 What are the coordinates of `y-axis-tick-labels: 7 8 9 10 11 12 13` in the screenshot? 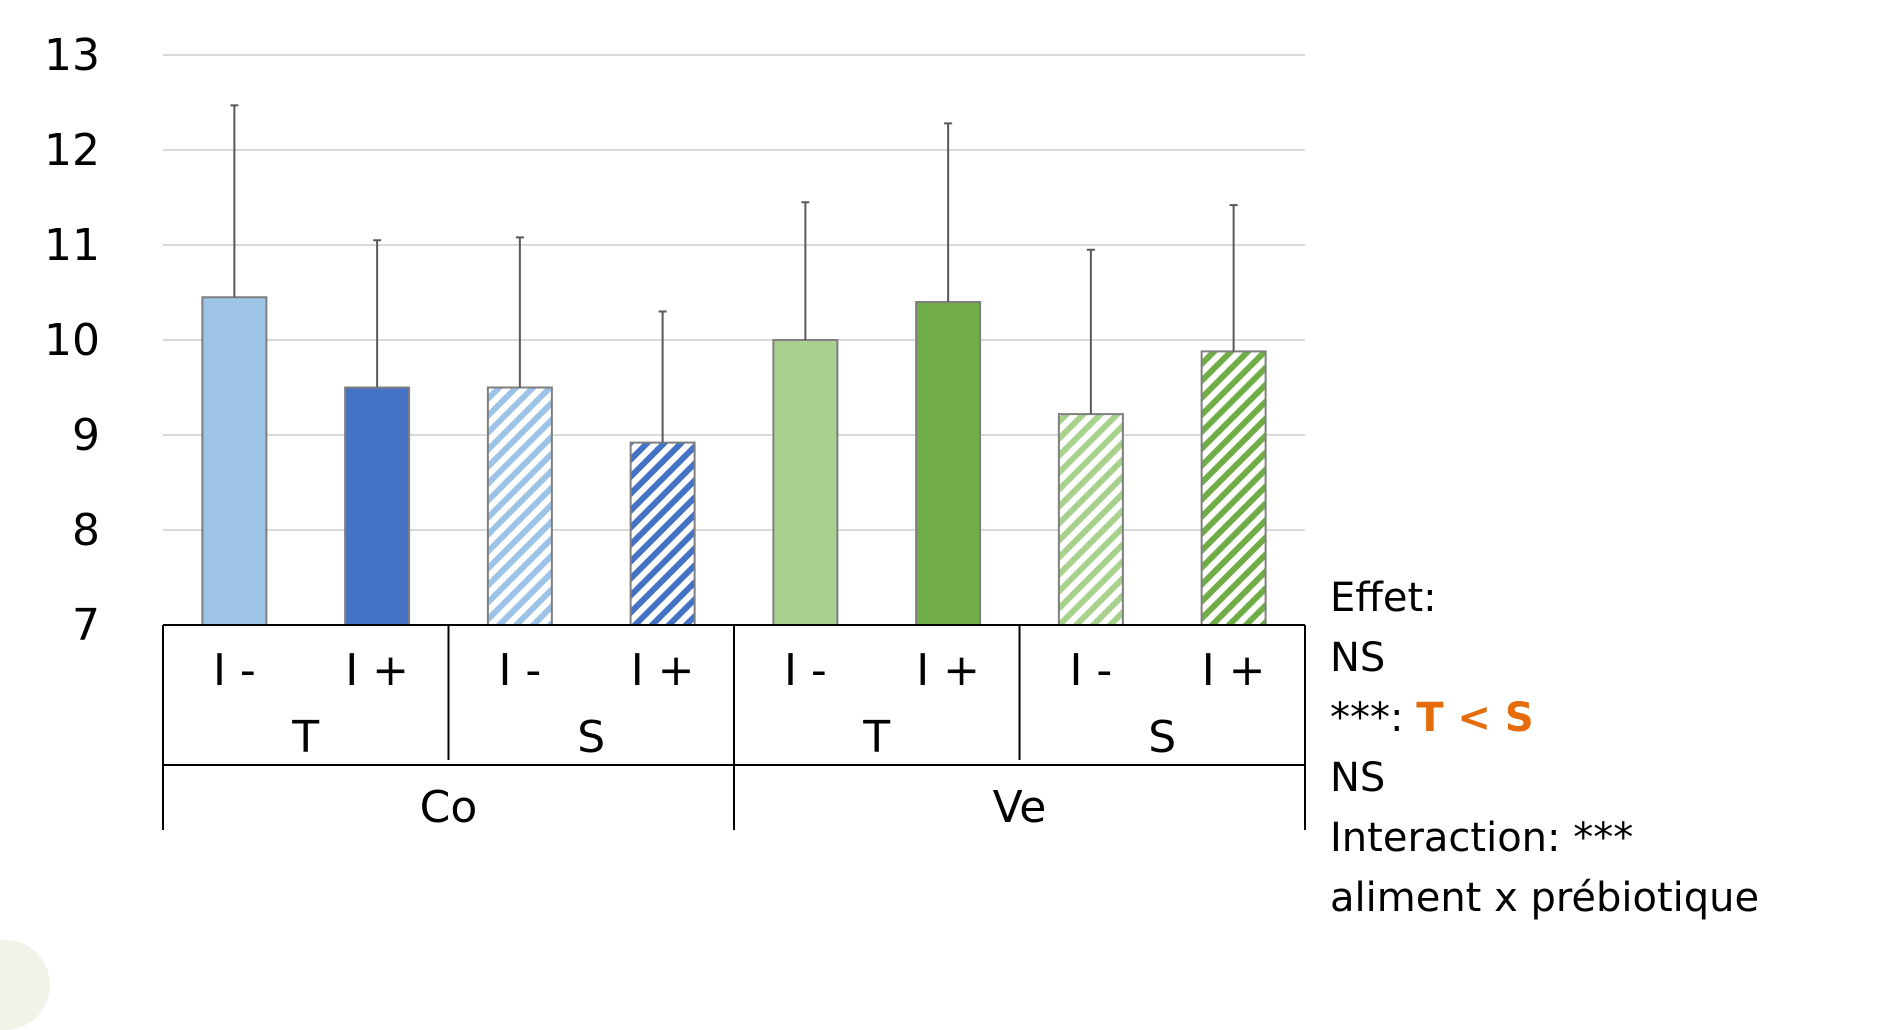 It's located at (72, 340).